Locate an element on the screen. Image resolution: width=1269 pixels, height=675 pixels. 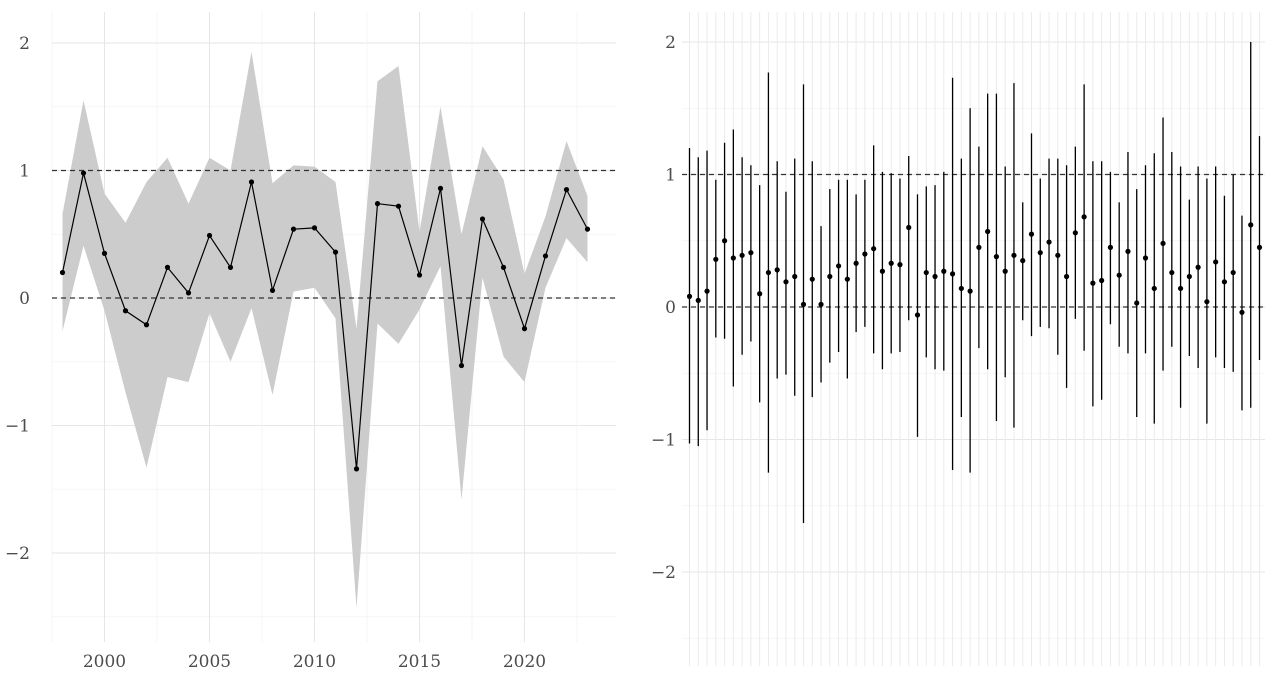
x-tick-label: 2020 is located at coordinates (524, 662).